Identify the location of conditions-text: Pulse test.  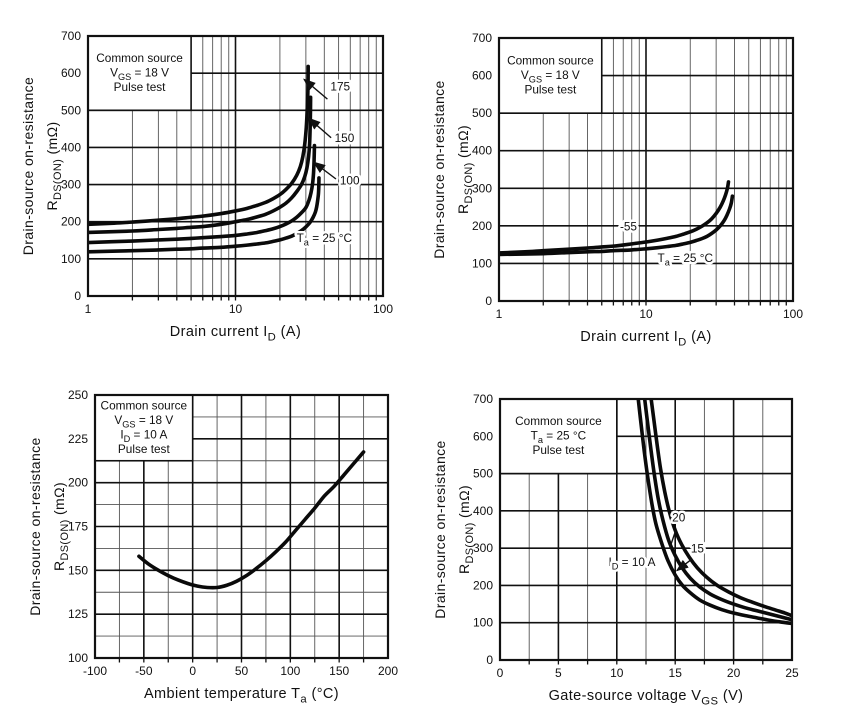
(550, 89).